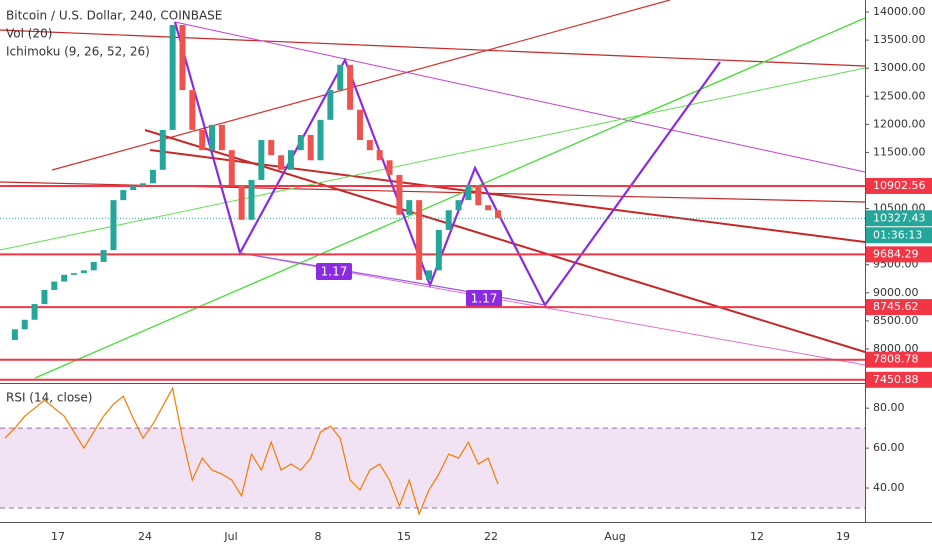  I want to click on rsi-y-tick-label: 80.00, so click(889, 407).